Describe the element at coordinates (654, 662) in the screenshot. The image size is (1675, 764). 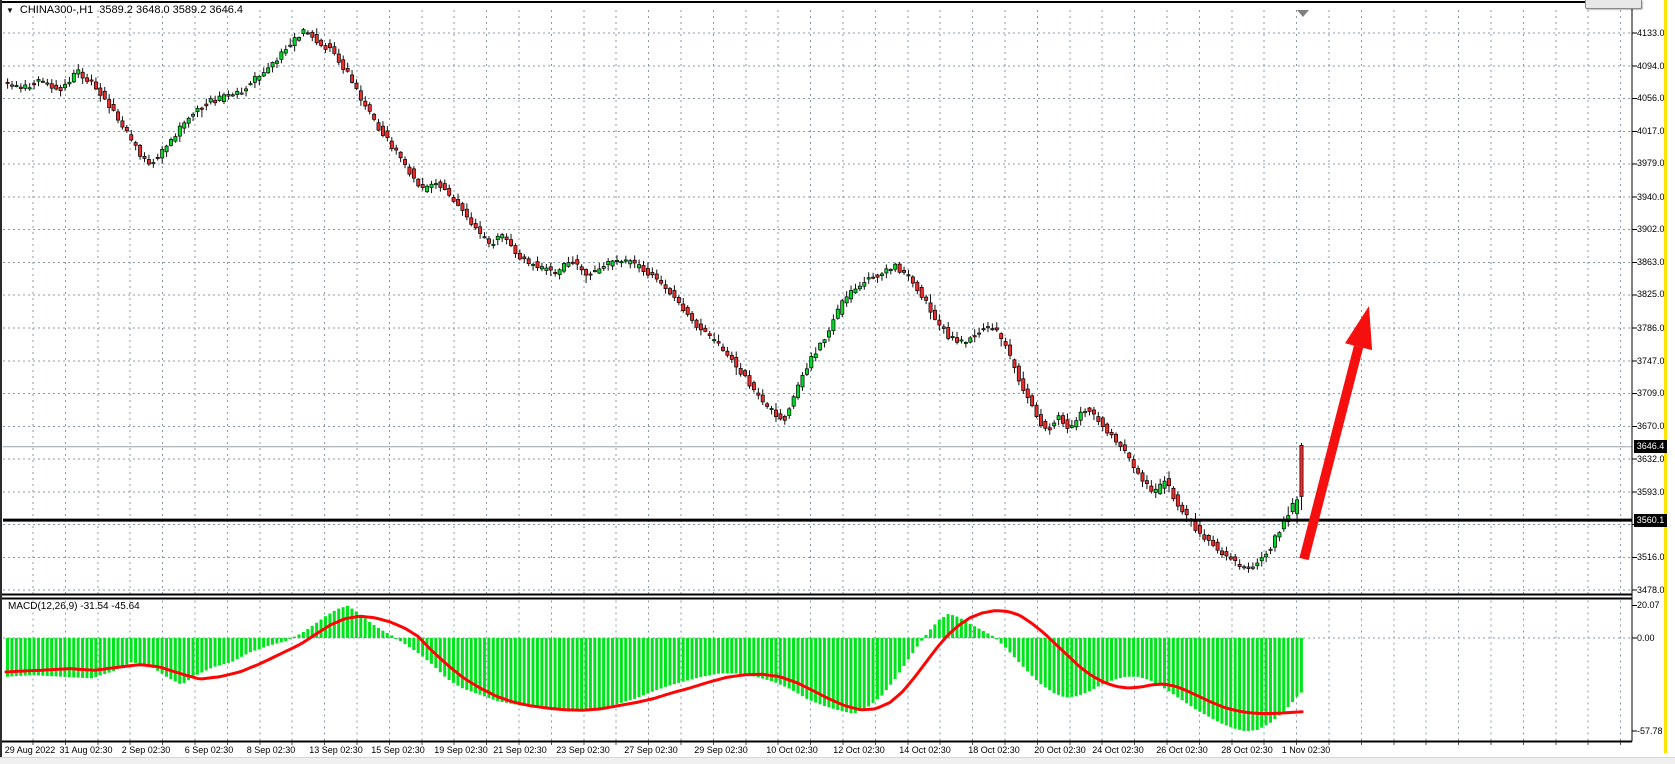
I see `signal-line` at that location.